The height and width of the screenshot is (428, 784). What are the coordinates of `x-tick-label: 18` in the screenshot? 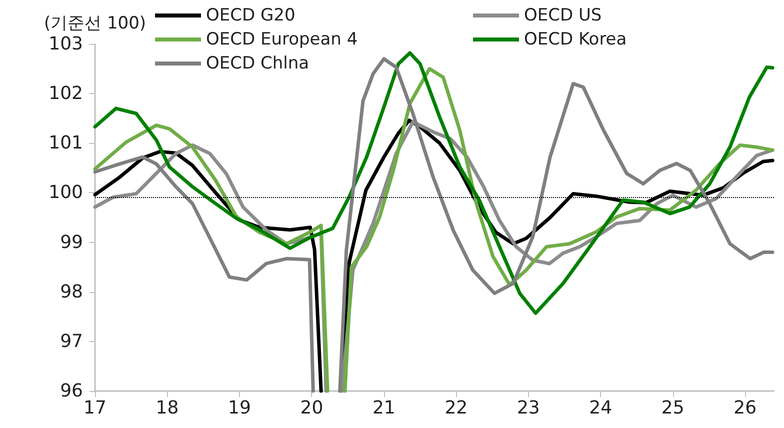 It's located at (167, 408).